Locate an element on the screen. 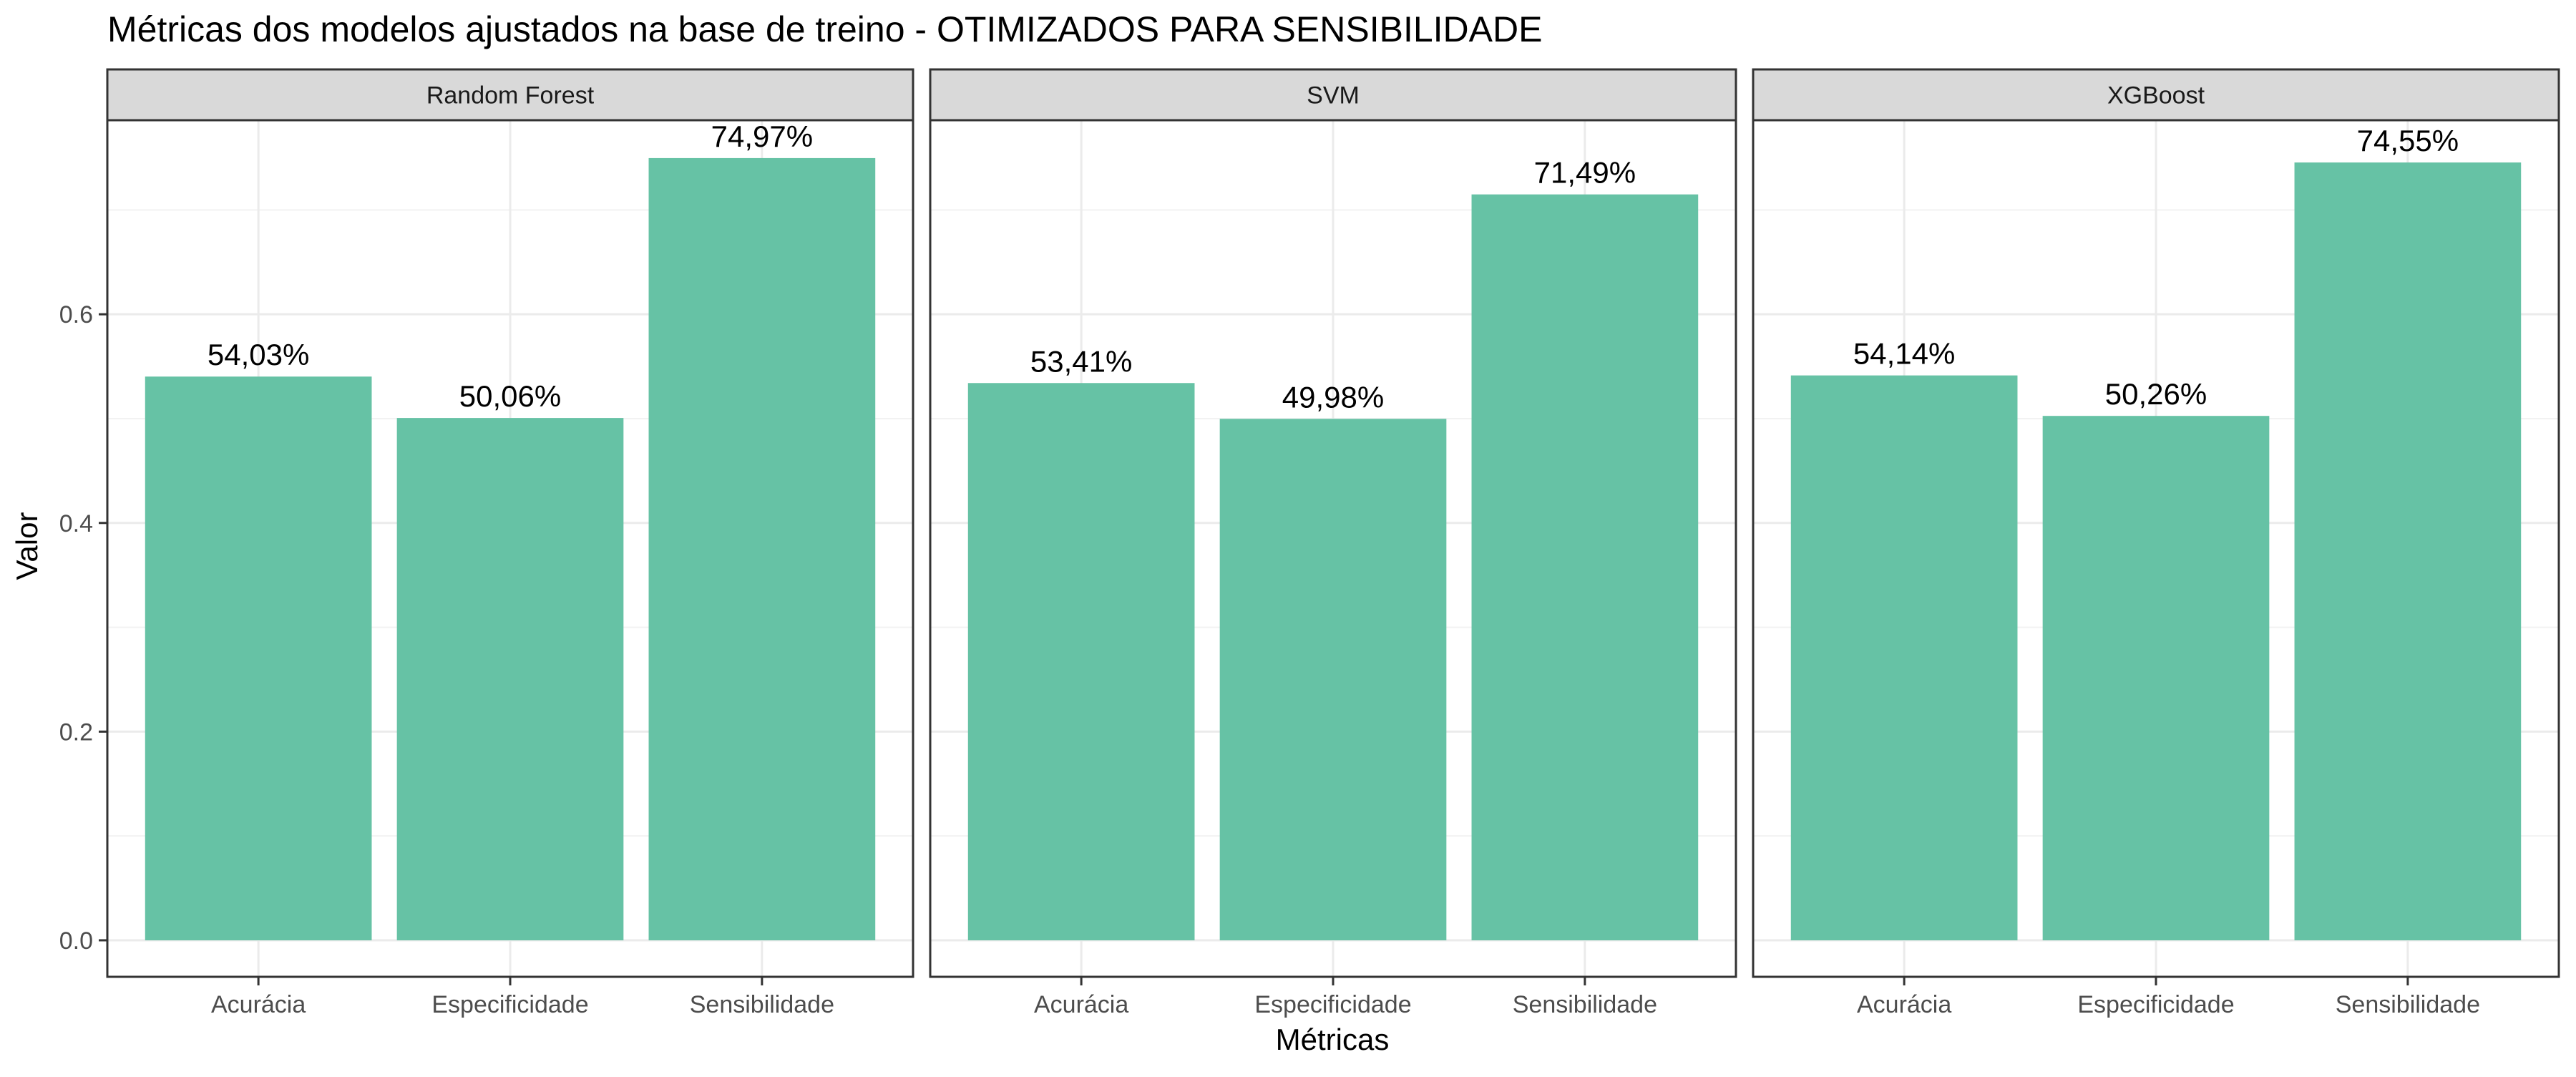 This screenshot has height=1077, width=2576. y-tick-label: 0.4 is located at coordinates (76, 523).